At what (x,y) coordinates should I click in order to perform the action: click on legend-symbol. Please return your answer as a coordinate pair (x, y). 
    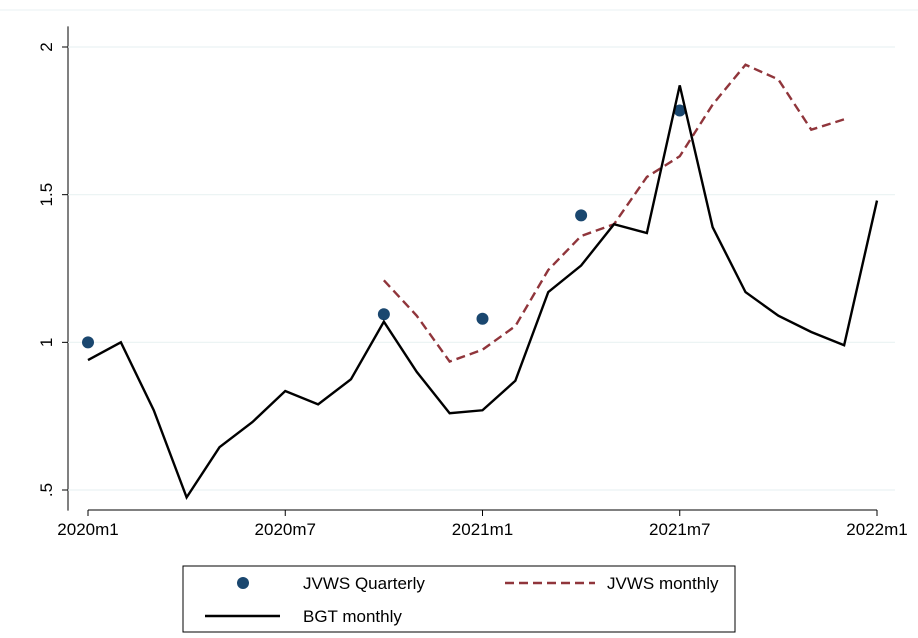
    Looking at the image, I should click on (243, 583).